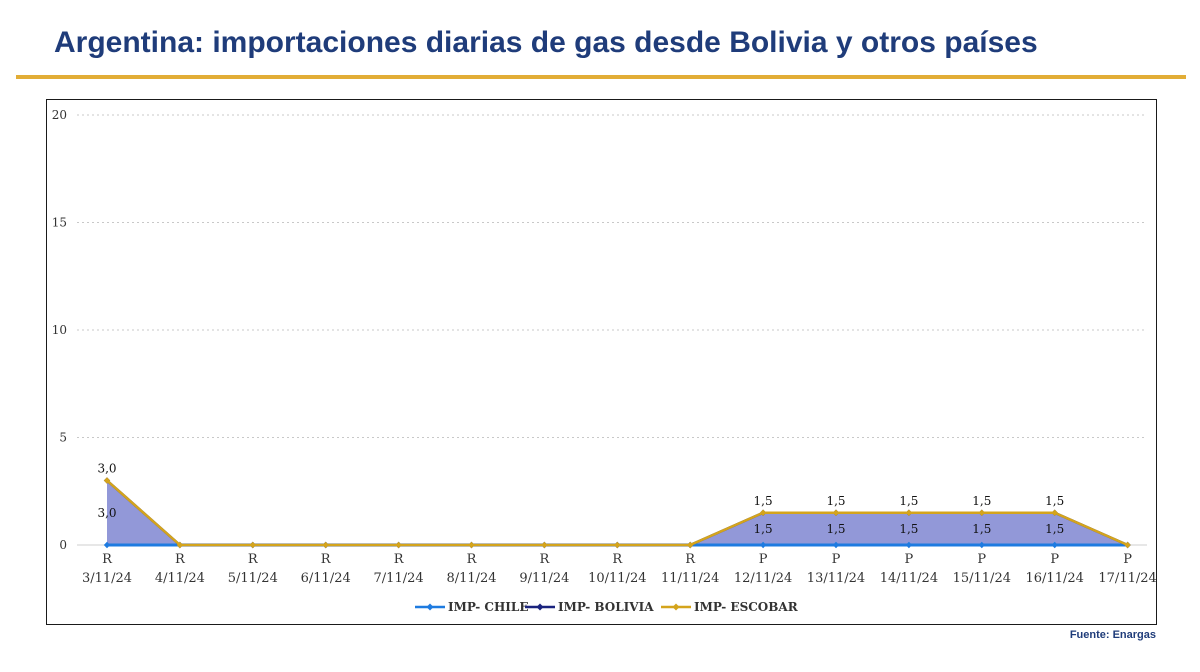 Image resolution: width=1200 pixels, height=672 pixels. Describe the element at coordinates (488, 607) in the screenshot. I see `legend-label-chile: IMP- CHILE` at that location.